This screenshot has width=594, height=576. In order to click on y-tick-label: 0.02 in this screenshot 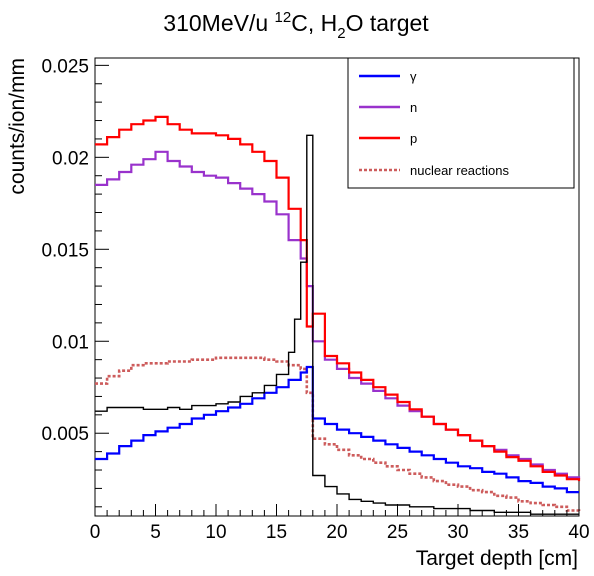, I will do `click(70, 158)`.